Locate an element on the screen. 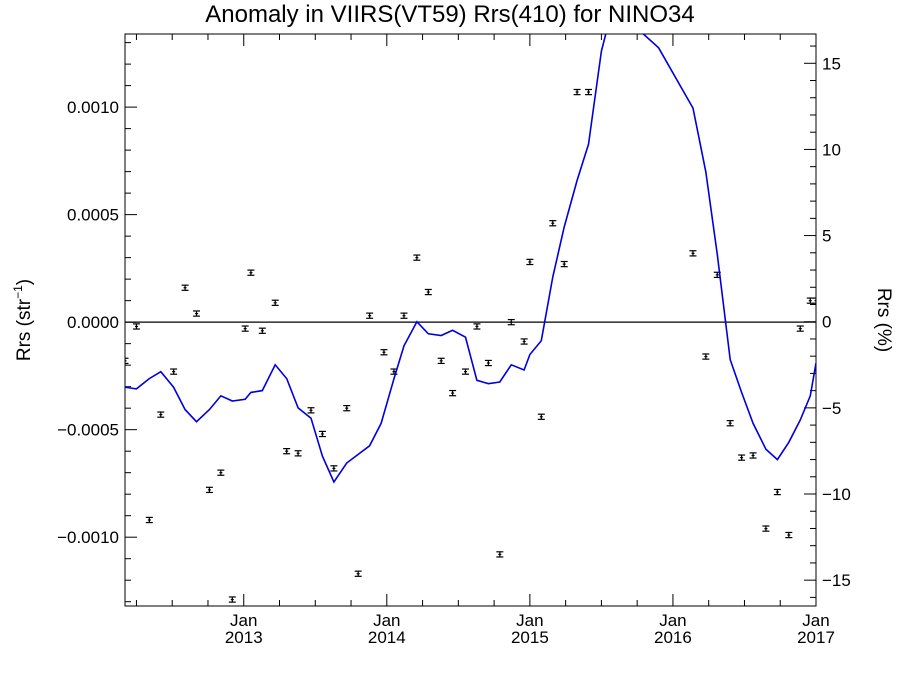  x-tick-label-year: 2017 is located at coordinates (816, 637).